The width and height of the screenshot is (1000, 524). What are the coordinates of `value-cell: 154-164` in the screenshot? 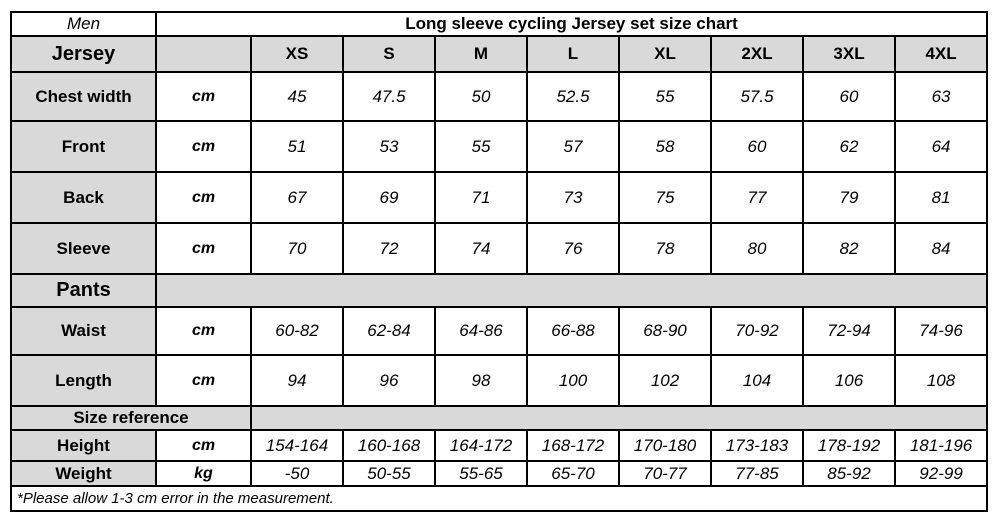 It's located at (297, 445).